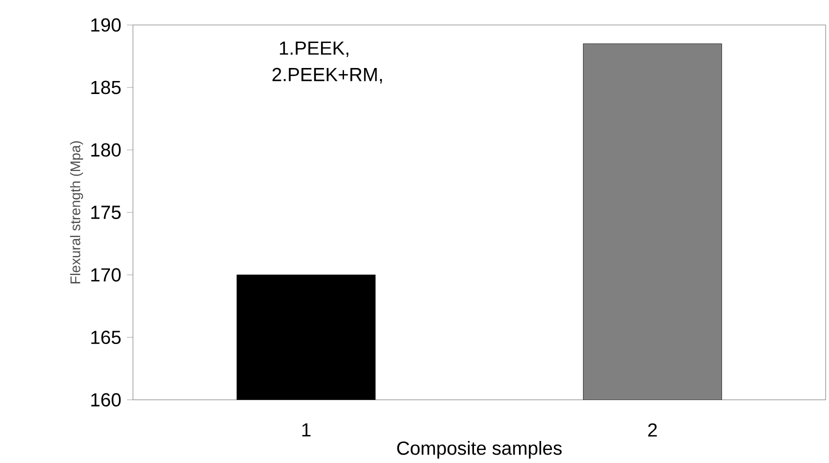 This screenshot has width=829, height=463. Describe the element at coordinates (314, 50) in the screenshot. I see `annotation: 1.PEEK,` at that location.